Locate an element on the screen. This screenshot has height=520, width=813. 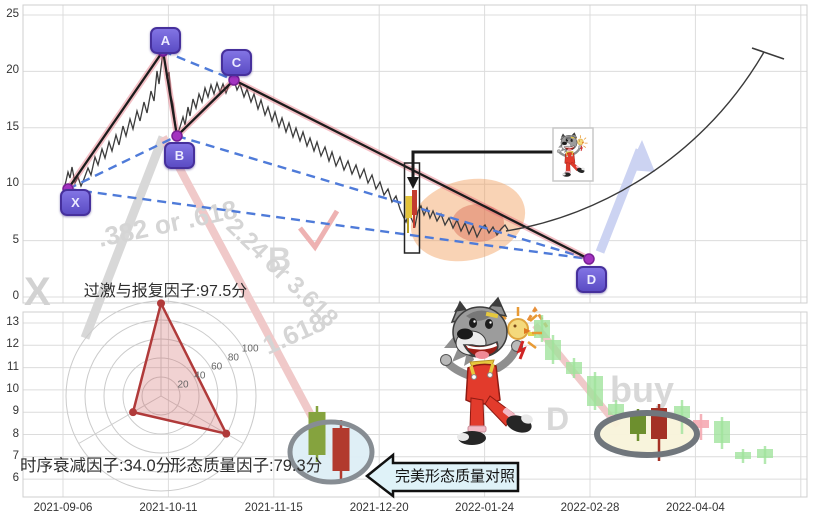
radar-spoke is located at coordinates (120, 419).